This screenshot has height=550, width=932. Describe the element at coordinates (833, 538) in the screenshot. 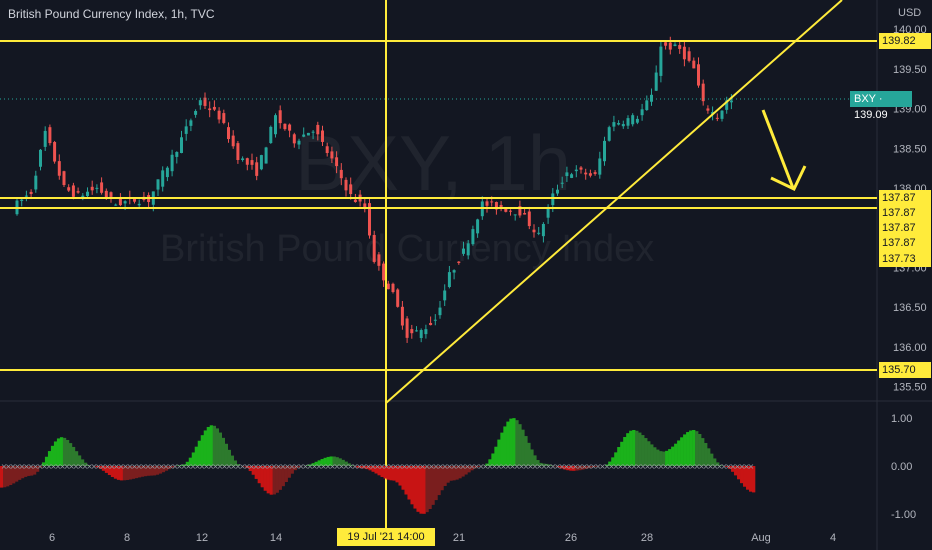

I see `time-axis-tick: 4` at that location.